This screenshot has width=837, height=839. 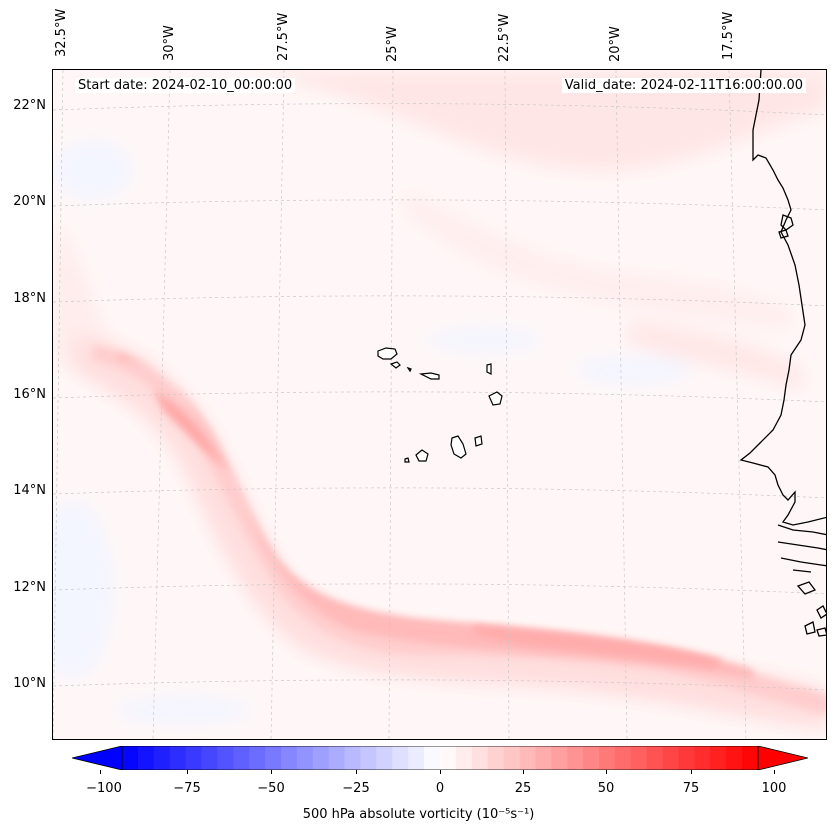 What do you see at coordinates (29, 587) in the screenshot?
I see `lat-label: 12°N` at bounding box center [29, 587].